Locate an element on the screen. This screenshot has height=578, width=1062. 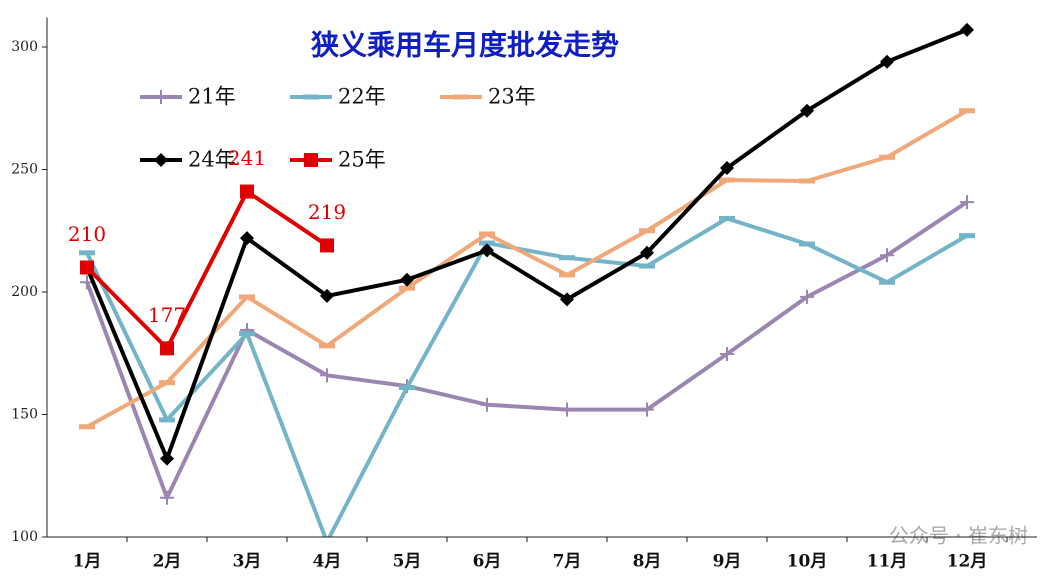
x-tick-label: 2月 is located at coordinates (167, 562).